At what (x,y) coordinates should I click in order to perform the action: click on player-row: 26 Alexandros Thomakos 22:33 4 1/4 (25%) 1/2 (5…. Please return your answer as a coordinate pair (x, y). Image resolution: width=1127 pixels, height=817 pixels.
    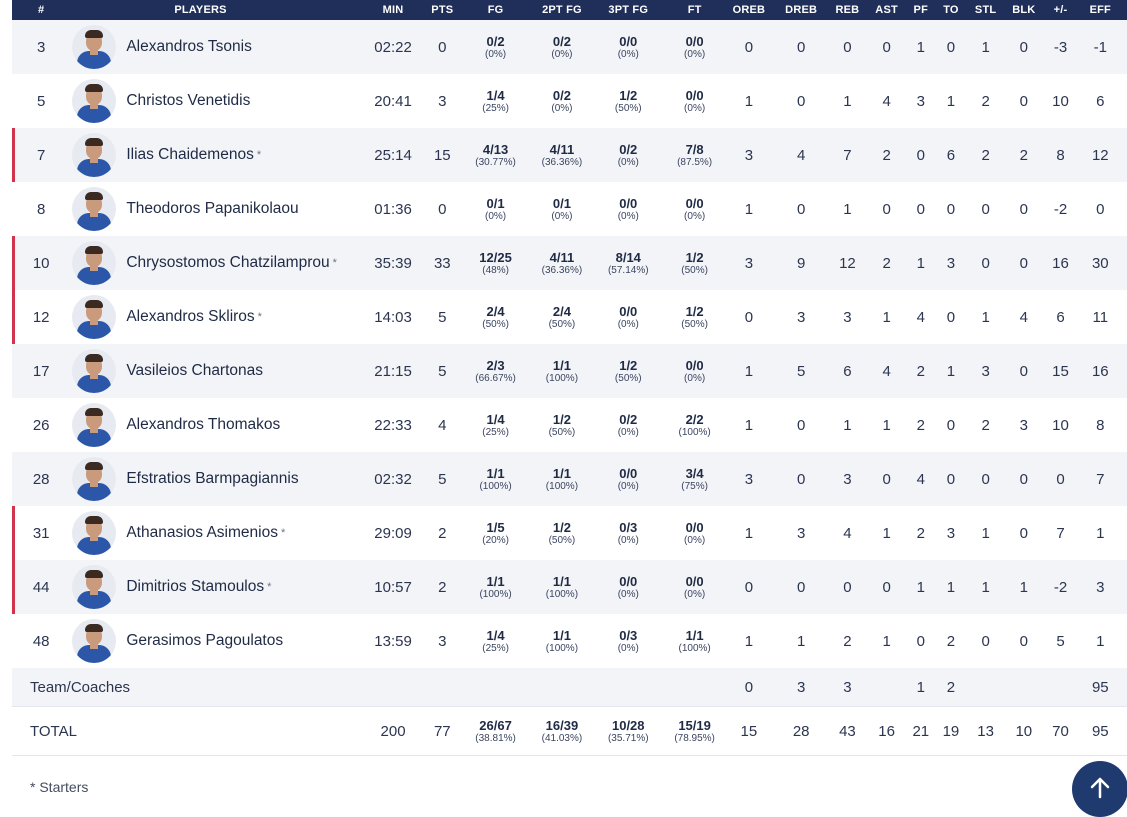
    Looking at the image, I should click on (569, 425).